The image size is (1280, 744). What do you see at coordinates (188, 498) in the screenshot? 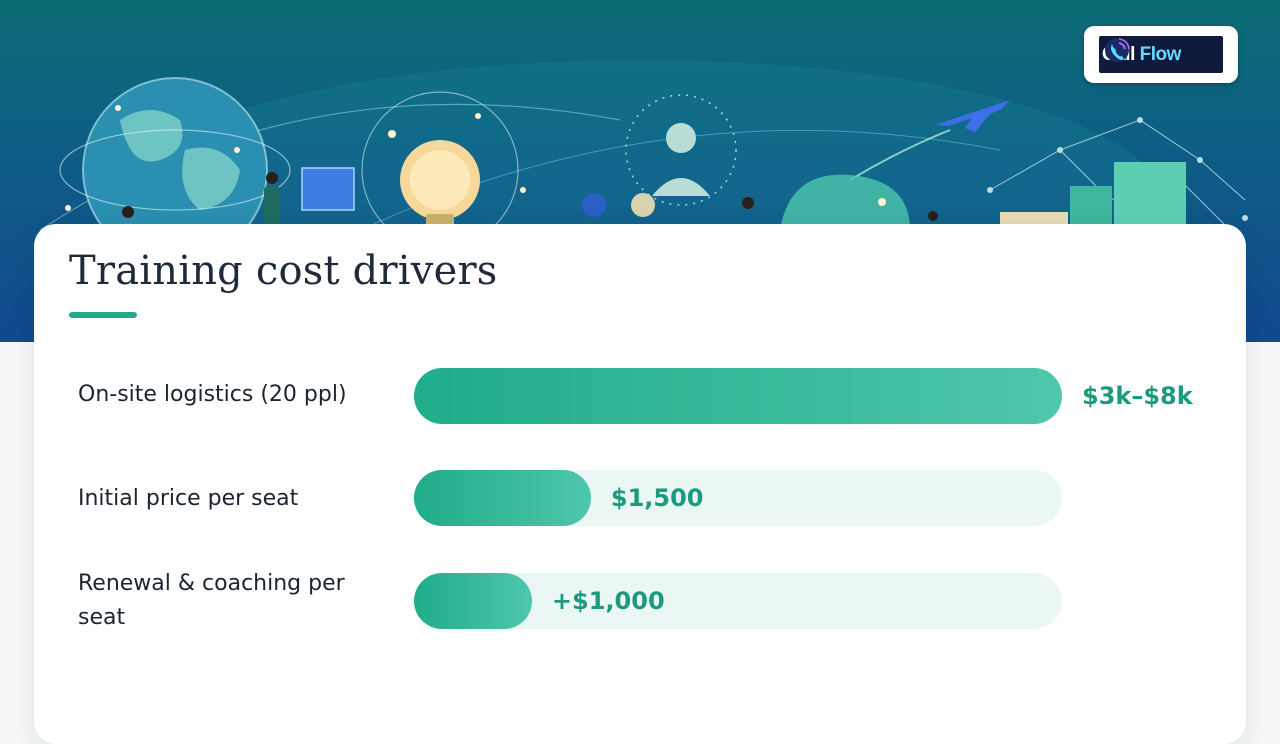
I see `category-label: Initial price per seat` at bounding box center [188, 498].